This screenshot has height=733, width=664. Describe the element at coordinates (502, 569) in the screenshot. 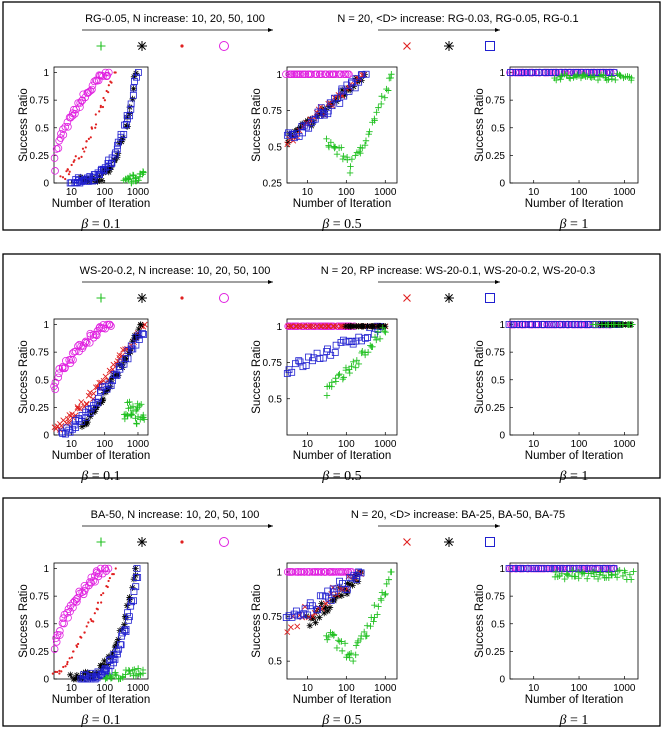

I see `y-tick-label: 1` at that location.